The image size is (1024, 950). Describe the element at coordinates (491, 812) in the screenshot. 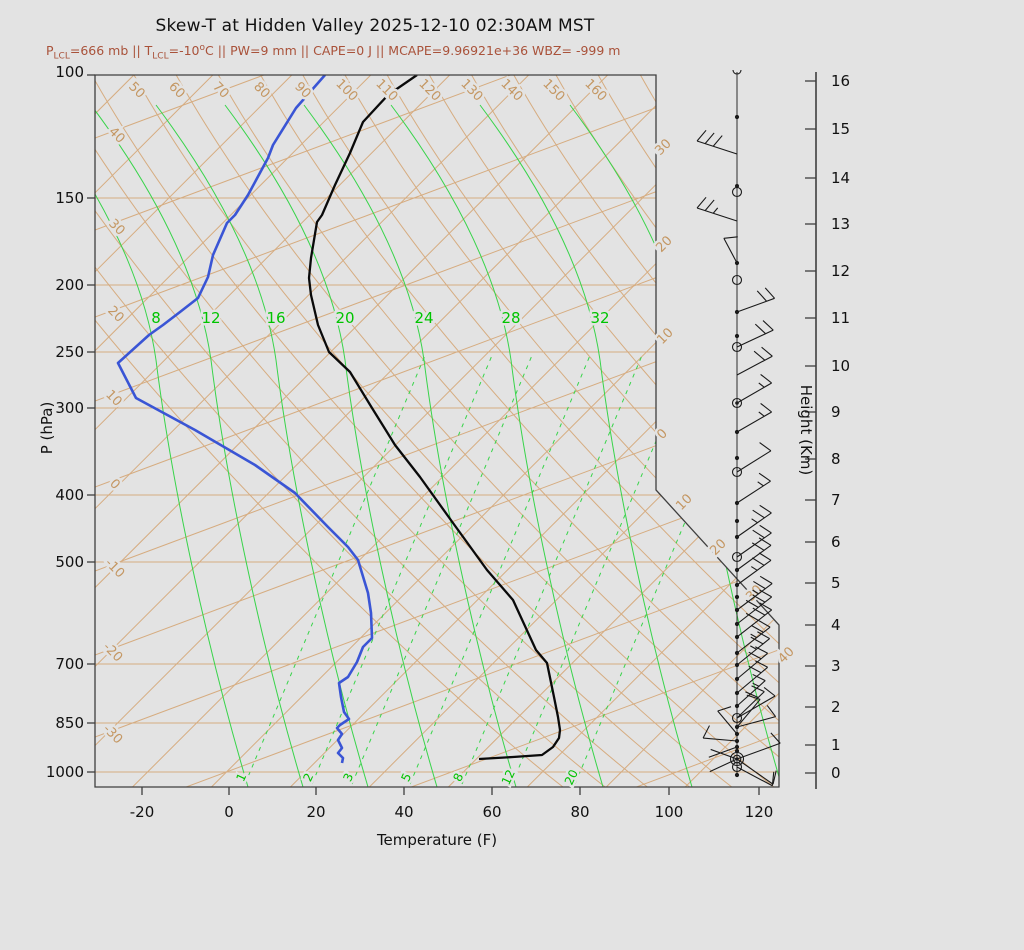

I see `svg-text: 60` at that location.